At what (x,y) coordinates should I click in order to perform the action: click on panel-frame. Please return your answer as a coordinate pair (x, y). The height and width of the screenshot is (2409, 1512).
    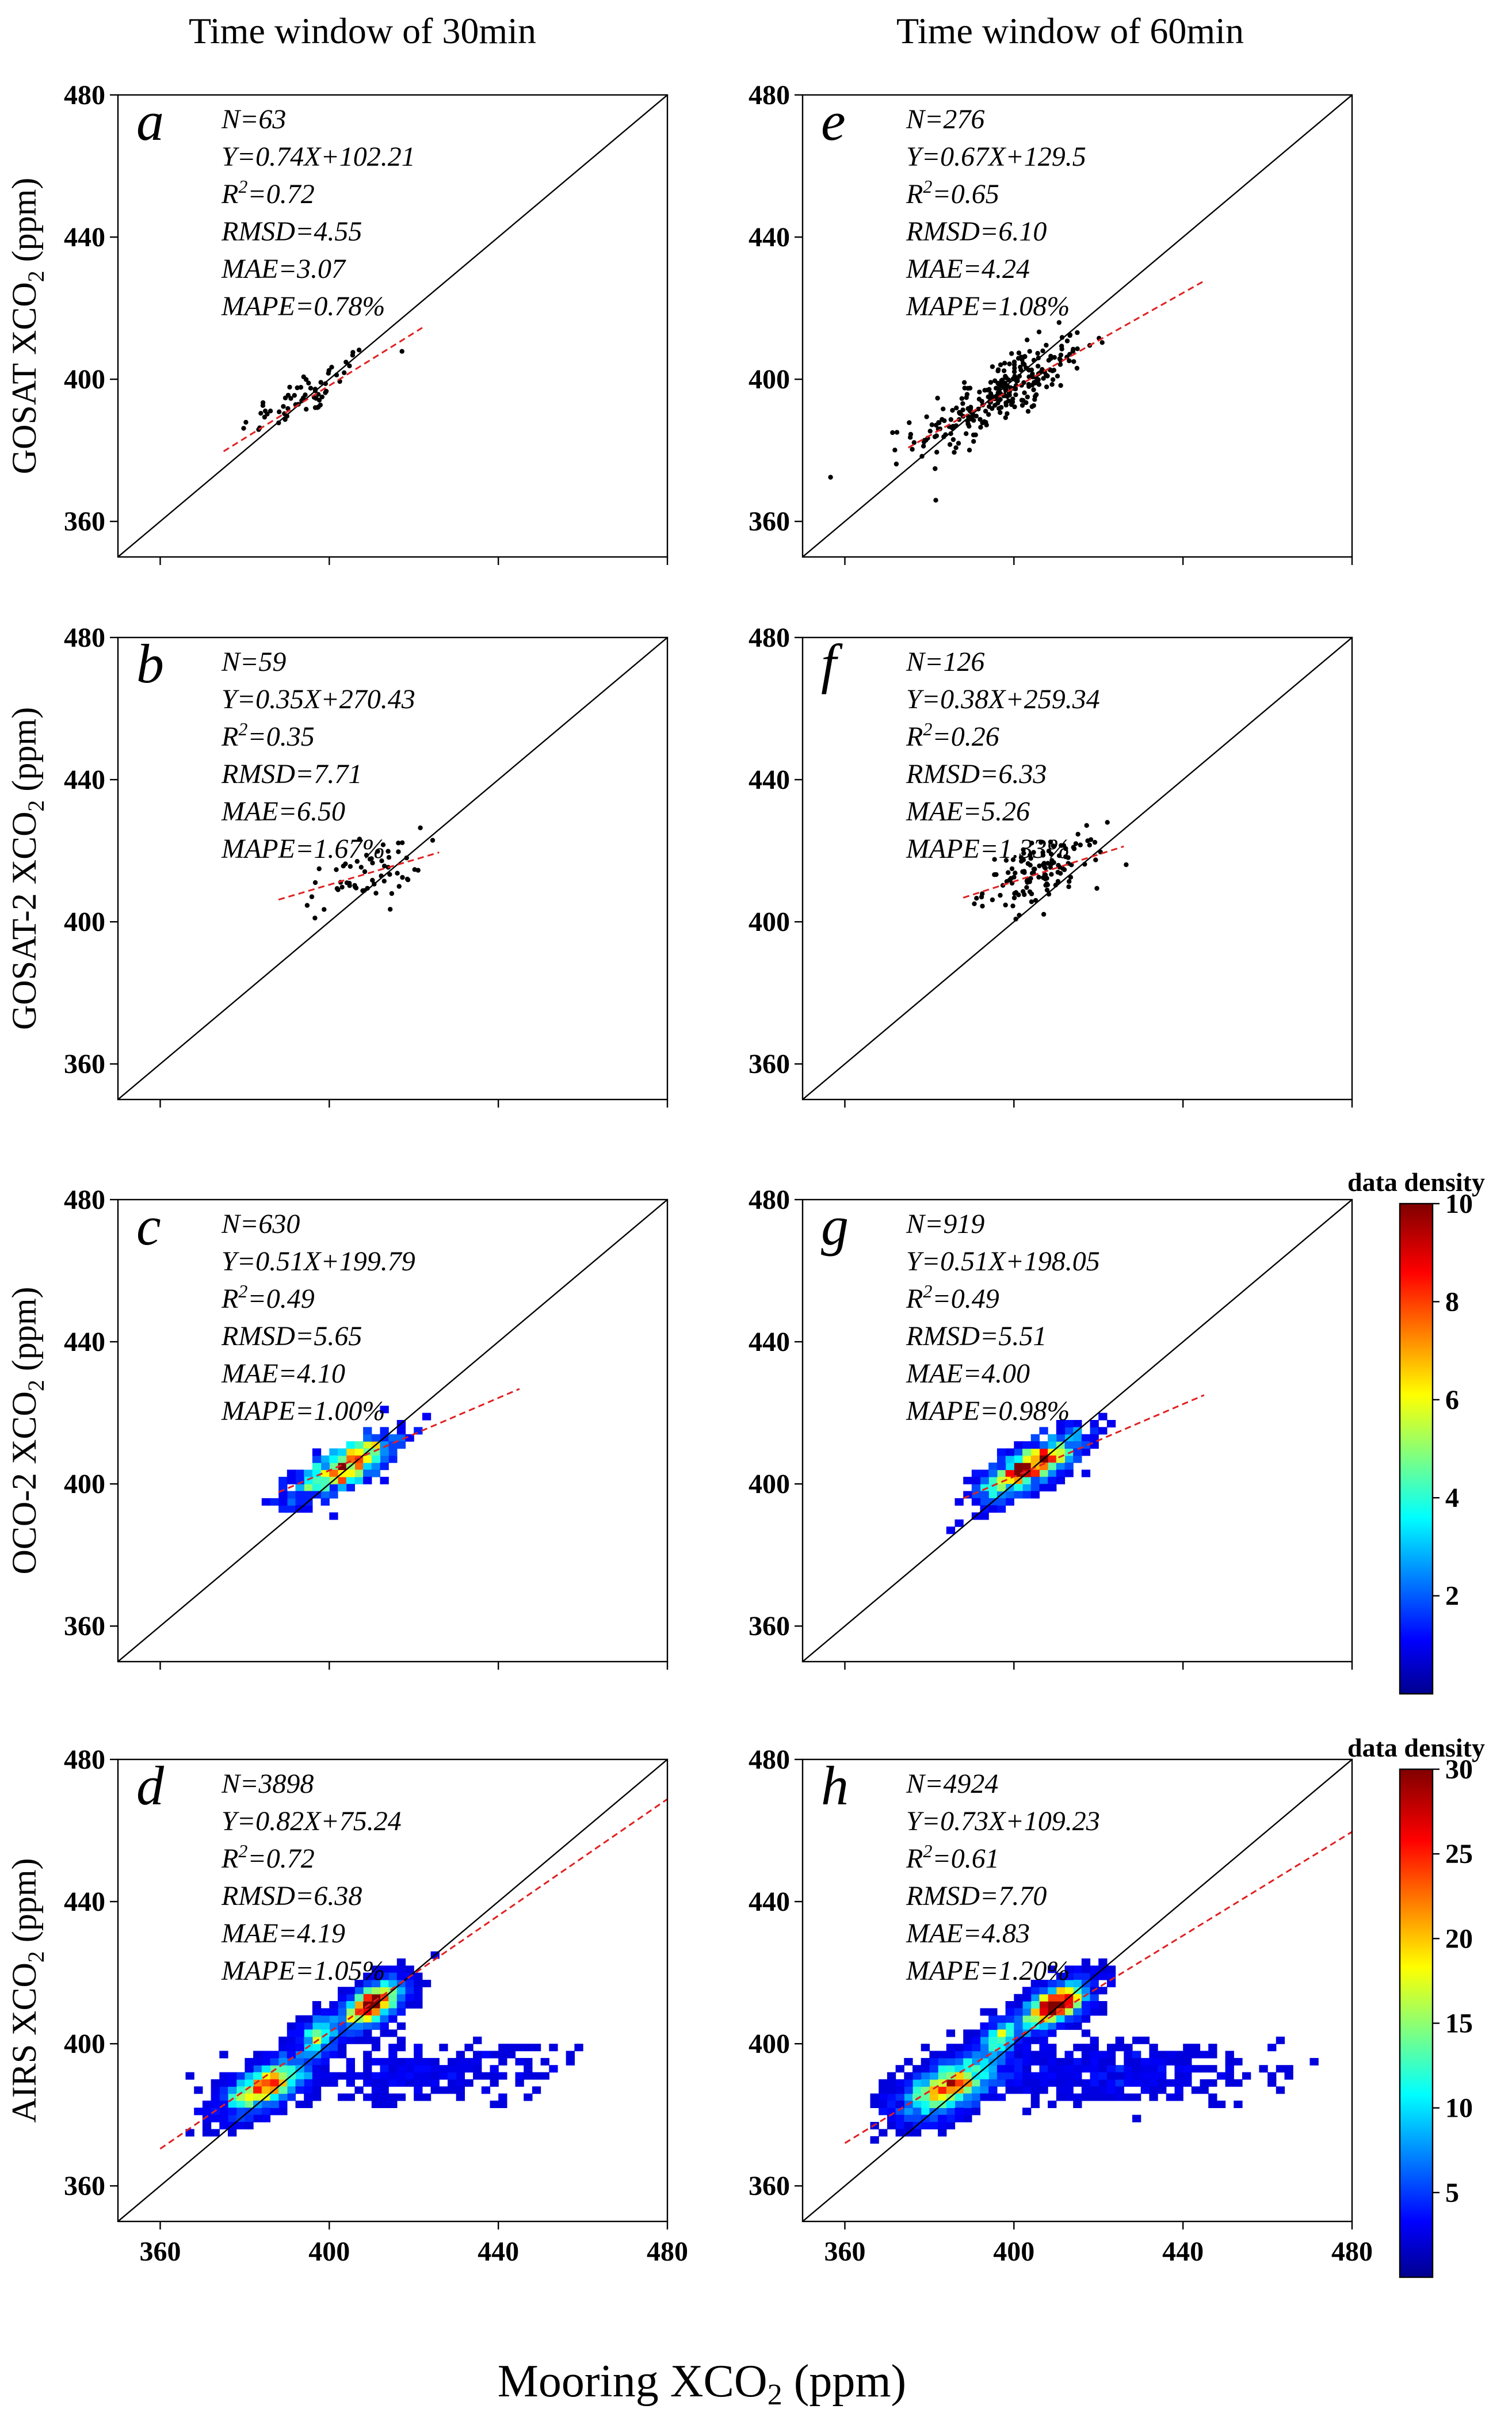
    Looking at the image, I should click on (393, 1990).